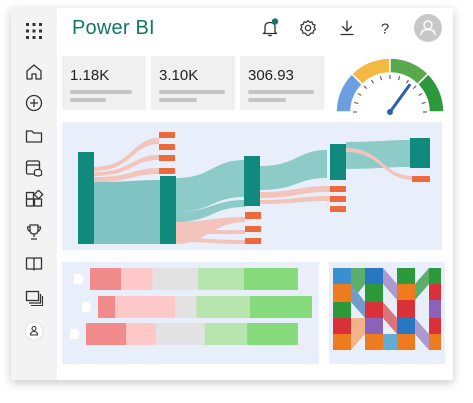 The height and width of the screenshot is (403, 473). I want to click on app-title: Power BI, so click(113, 28).